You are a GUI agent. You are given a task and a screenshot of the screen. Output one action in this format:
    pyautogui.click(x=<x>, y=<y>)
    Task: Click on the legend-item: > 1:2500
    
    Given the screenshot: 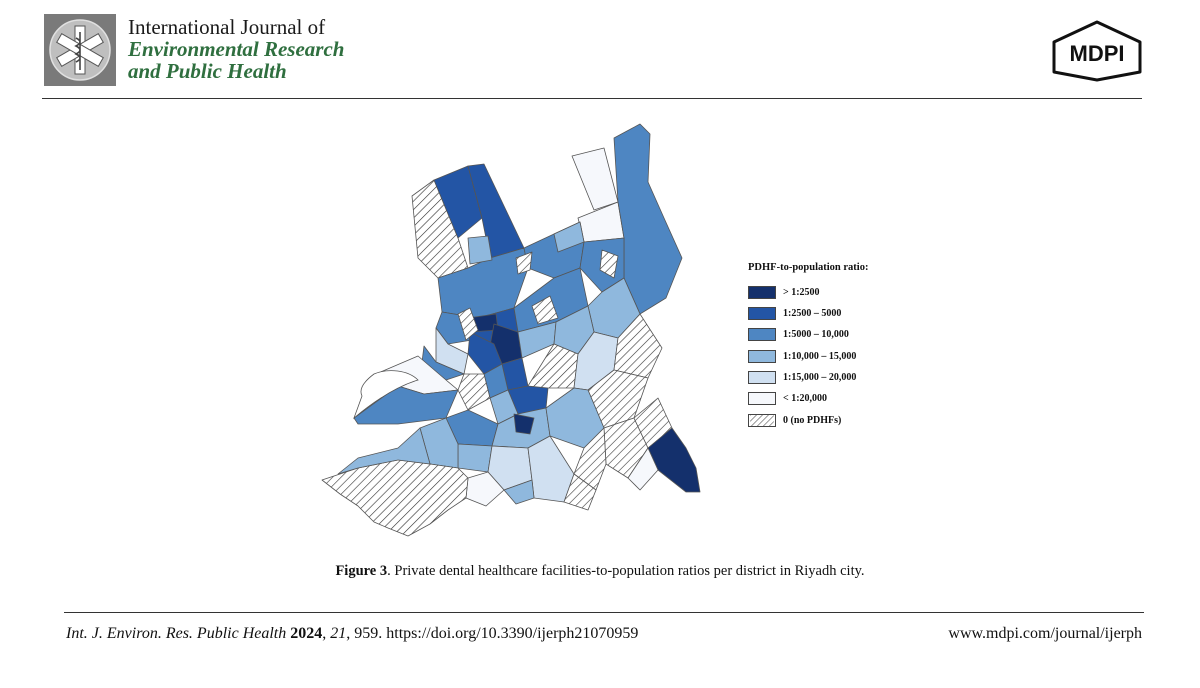 What is the action you would take?
    pyautogui.click(x=828, y=292)
    